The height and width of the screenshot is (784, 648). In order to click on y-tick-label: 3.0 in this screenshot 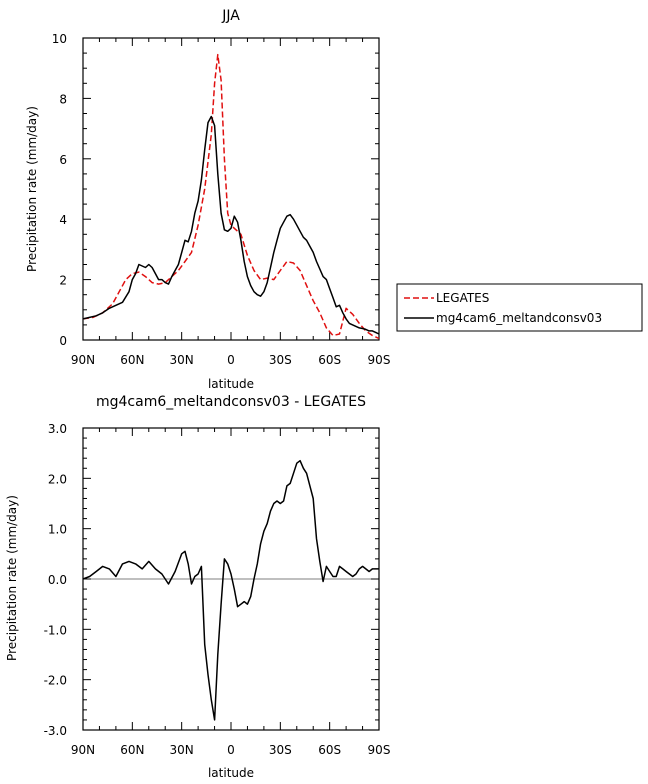, I will do `click(57, 429)`.